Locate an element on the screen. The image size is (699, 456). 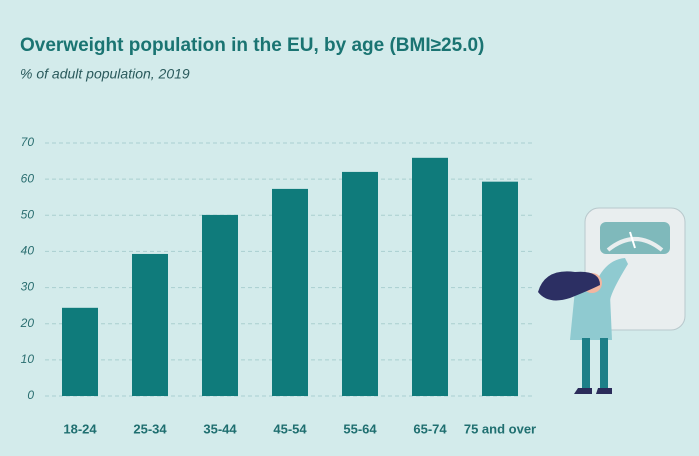
x-tick-label: 55-64 is located at coordinates (360, 428).